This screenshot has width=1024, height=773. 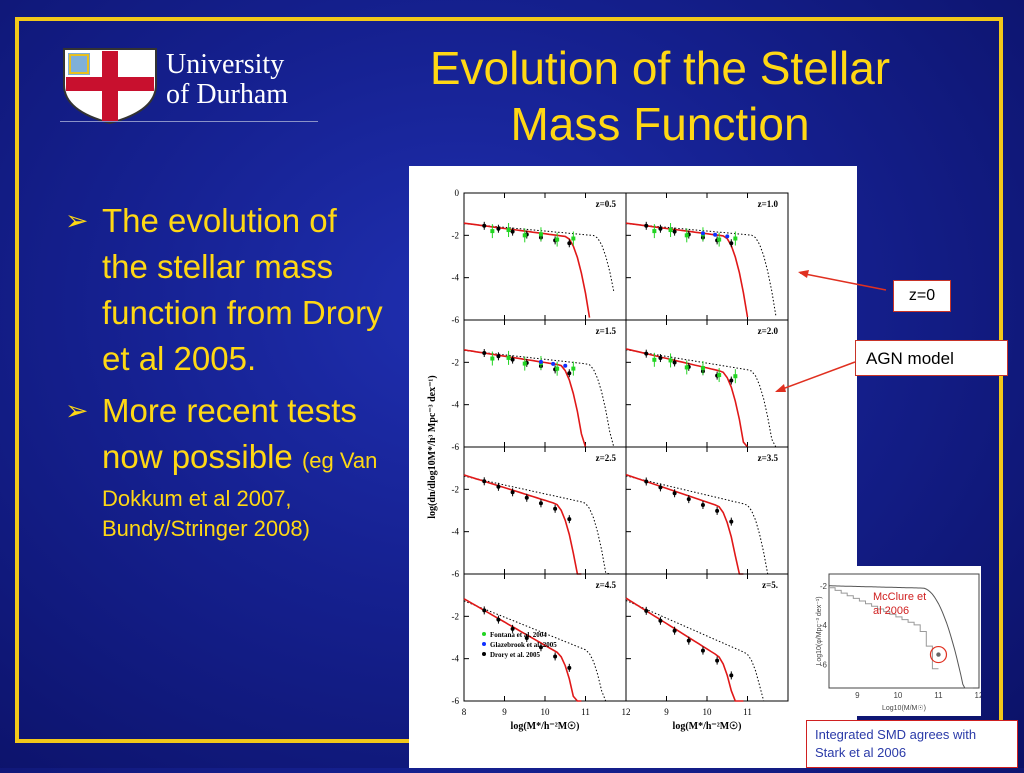 I want to click on x-tick-label: 8, so click(x=464, y=712).